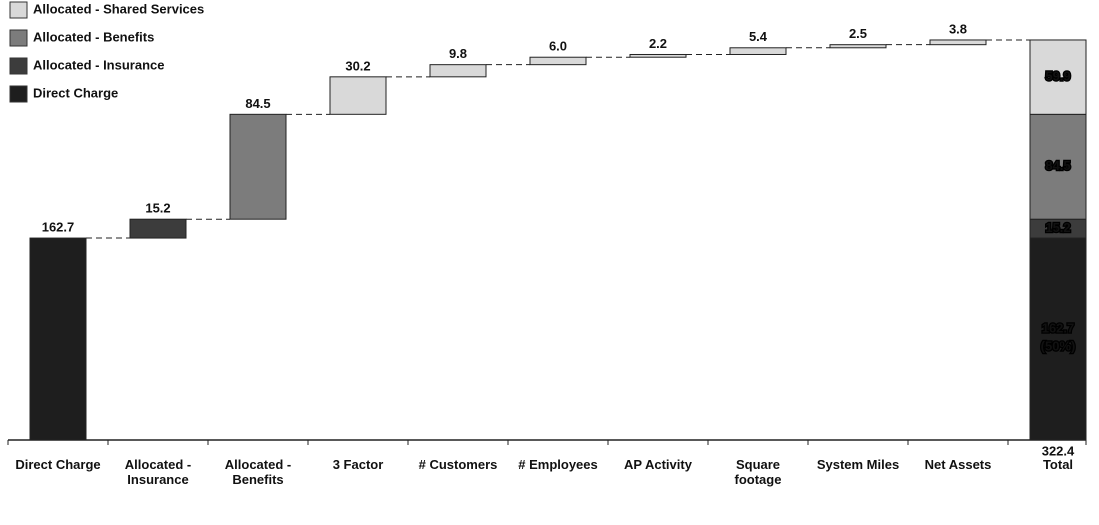 This screenshot has height=525, width=1099. What do you see at coordinates (558, 464) in the screenshot?
I see `x-tick-label: # Employees` at bounding box center [558, 464].